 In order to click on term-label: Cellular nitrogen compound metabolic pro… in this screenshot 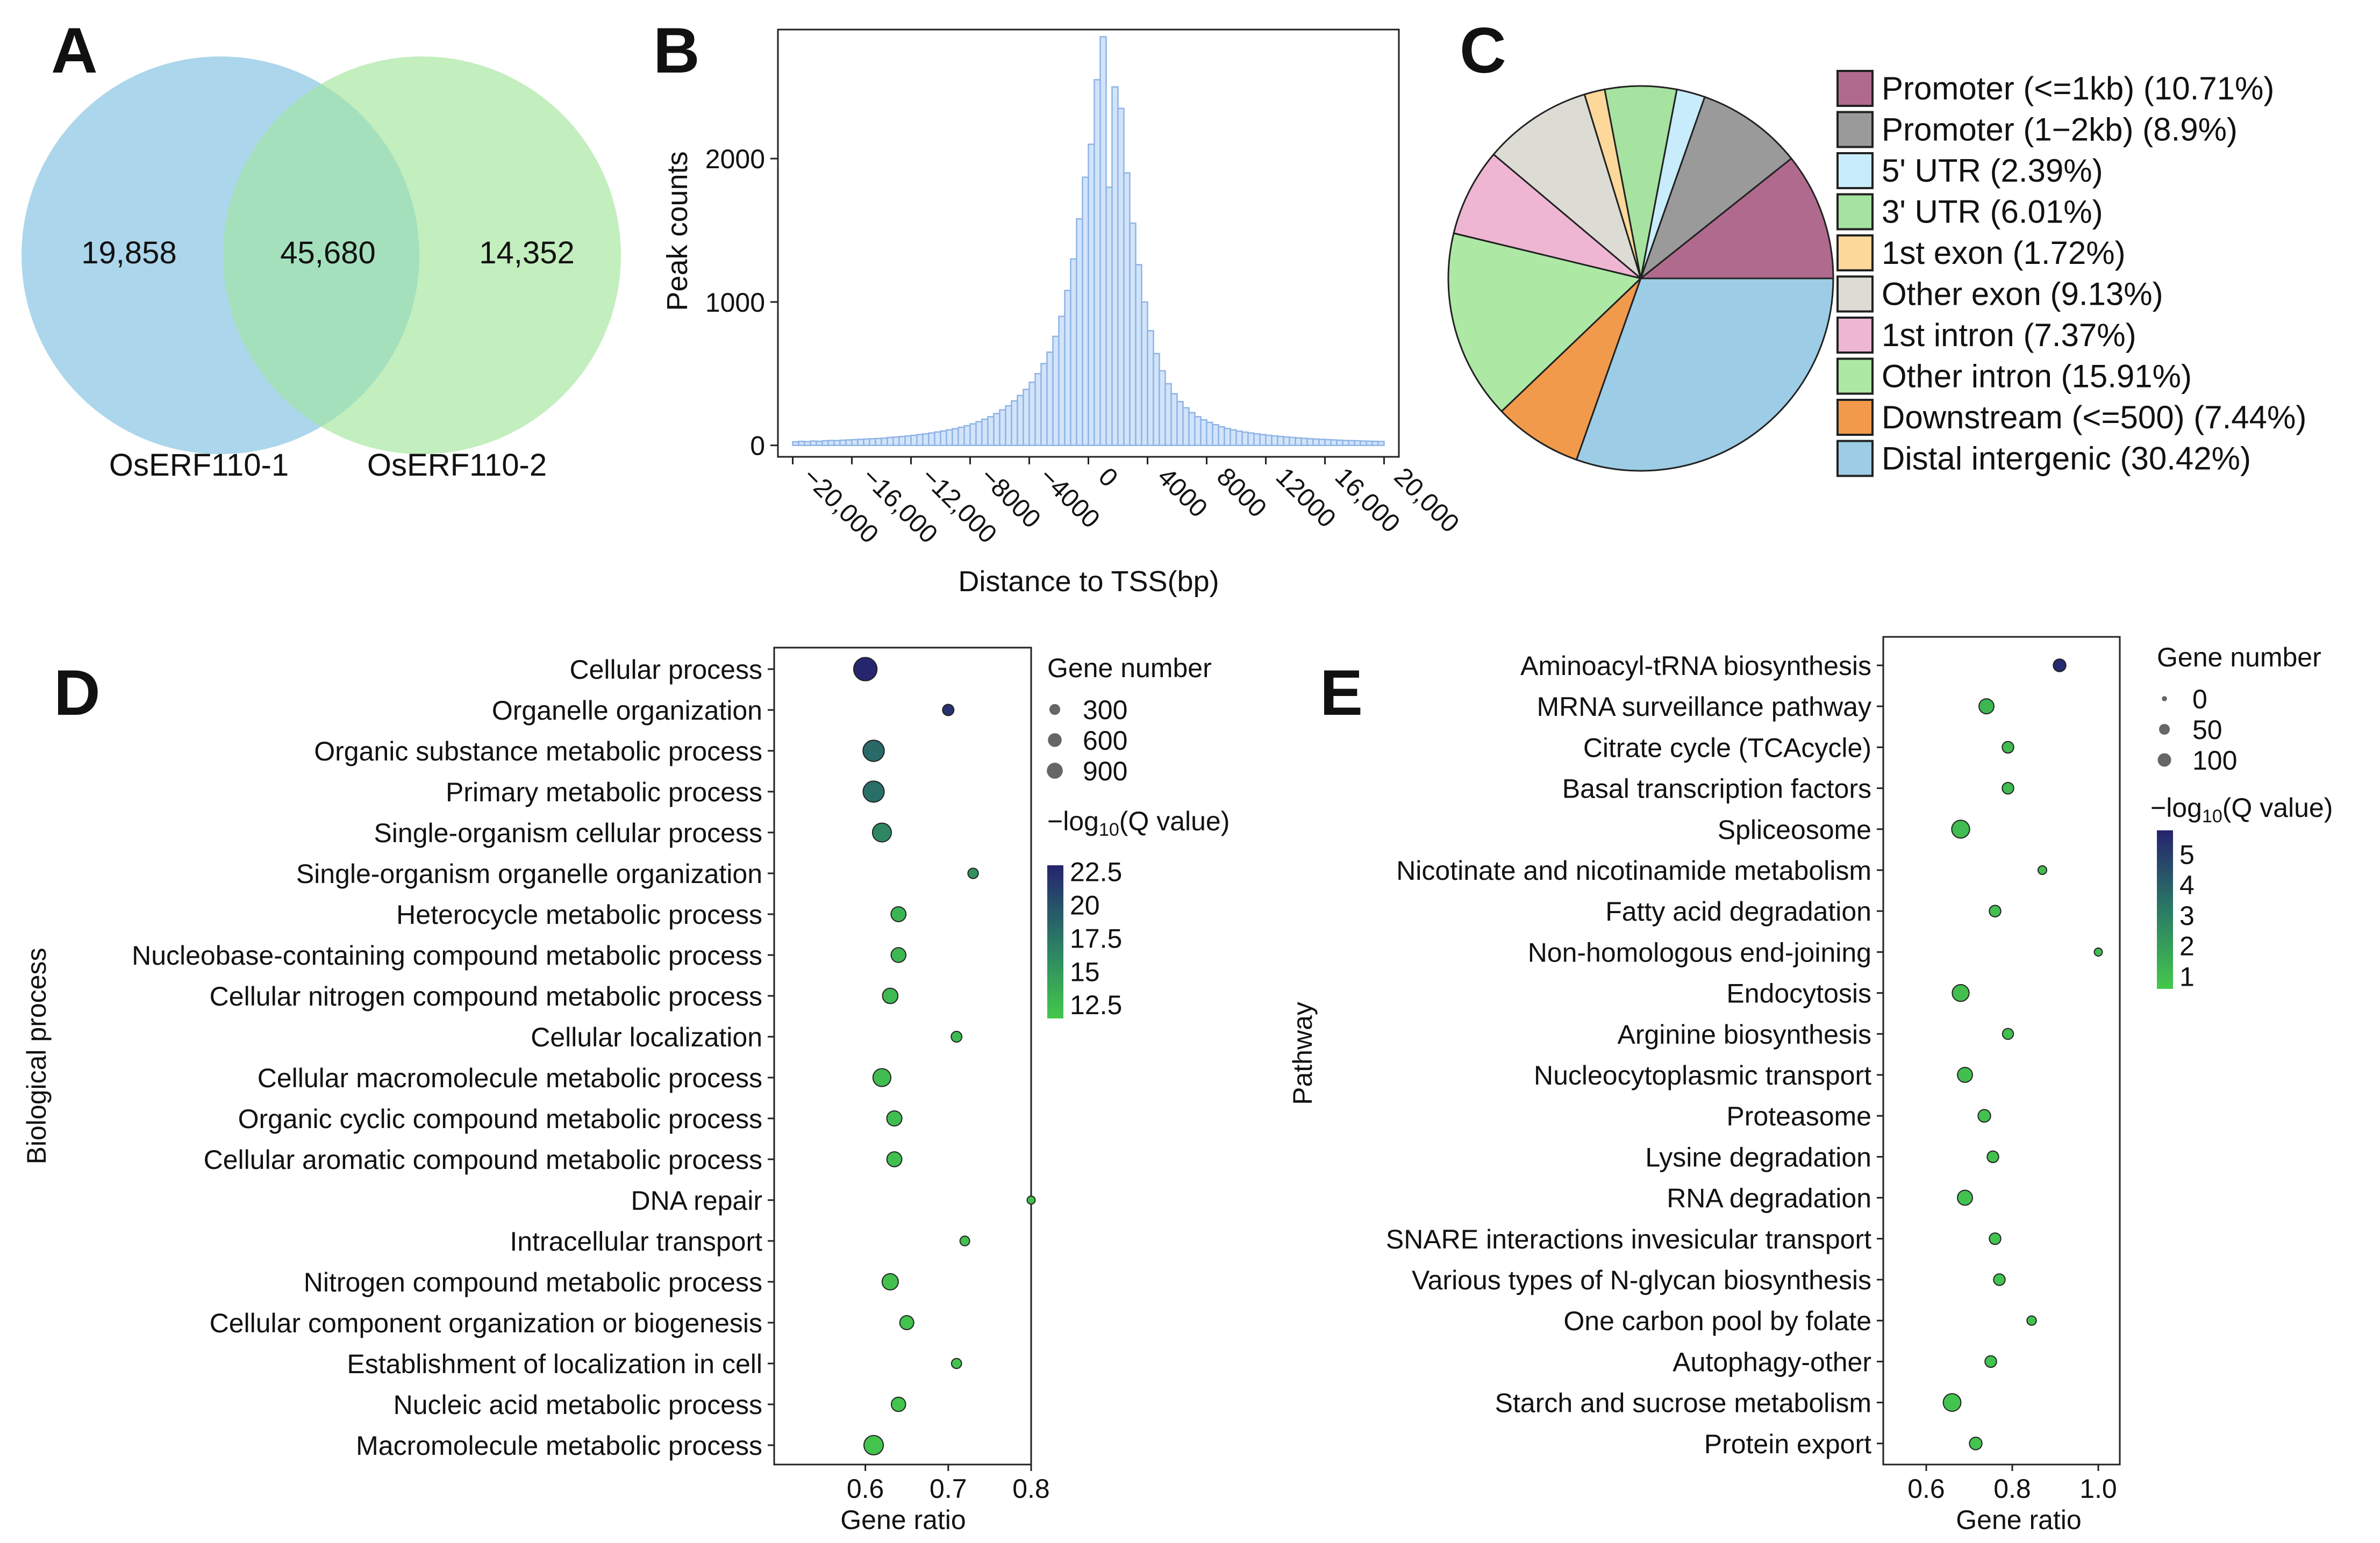, I will do `click(486, 996)`.